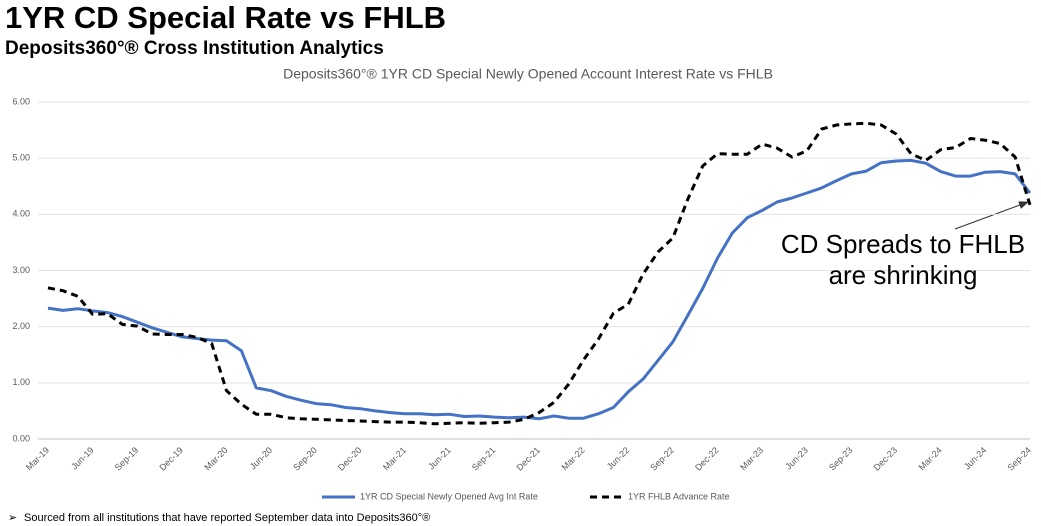  Describe the element at coordinates (1019, 459) in the screenshot. I see `x-tick-label: Sep-24` at that location.